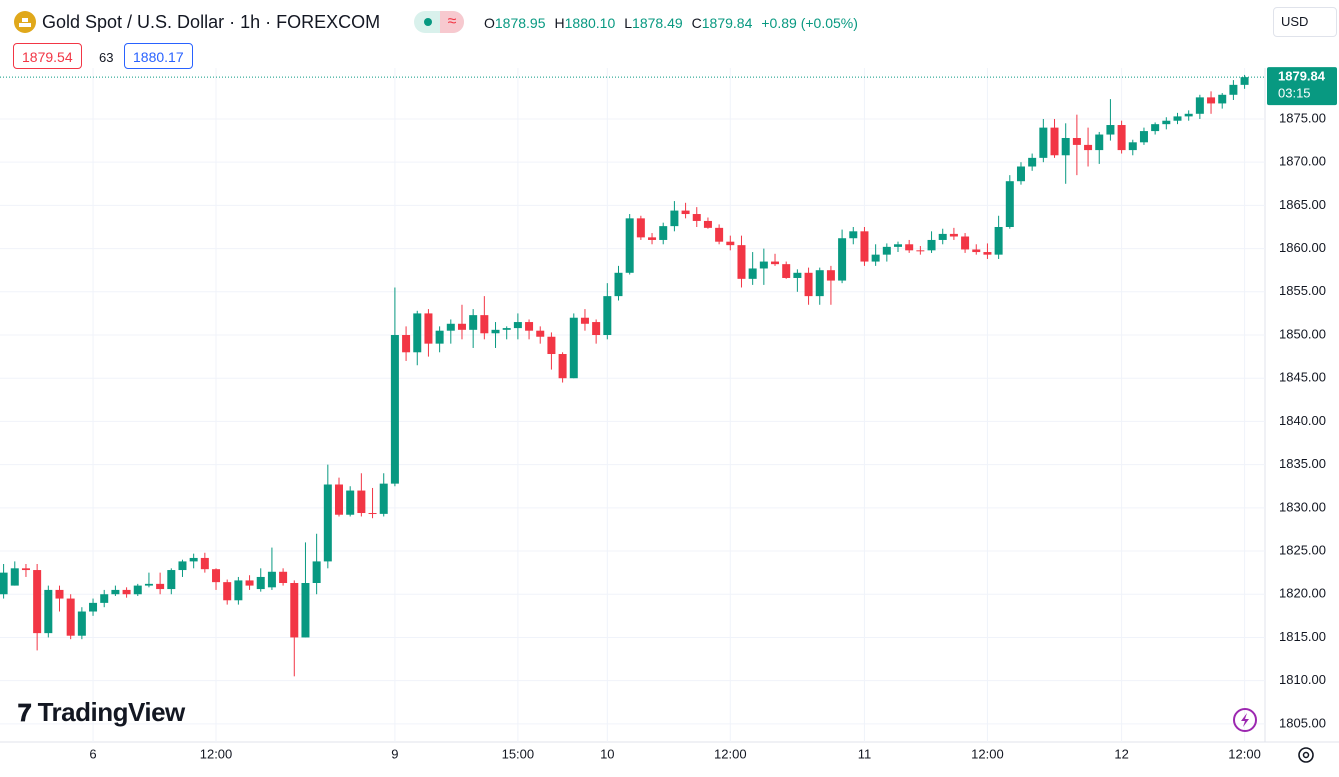  I want to click on x-tick-label: 11, so click(865, 753).